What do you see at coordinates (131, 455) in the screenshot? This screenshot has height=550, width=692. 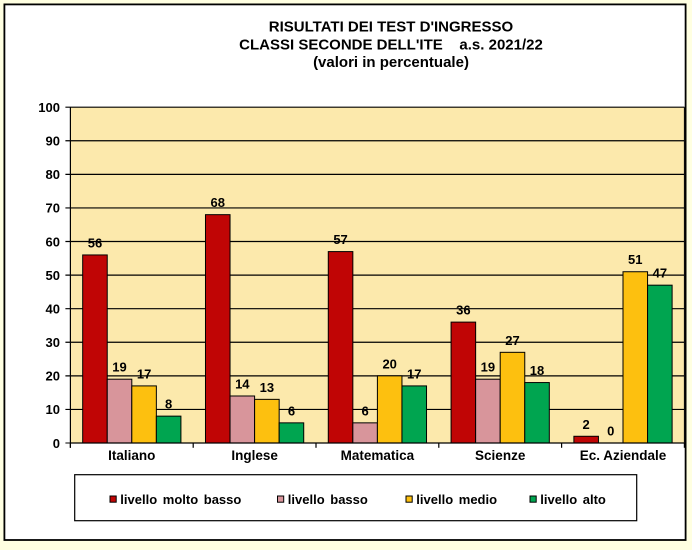 I see `svg-text: Italiano` at bounding box center [131, 455].